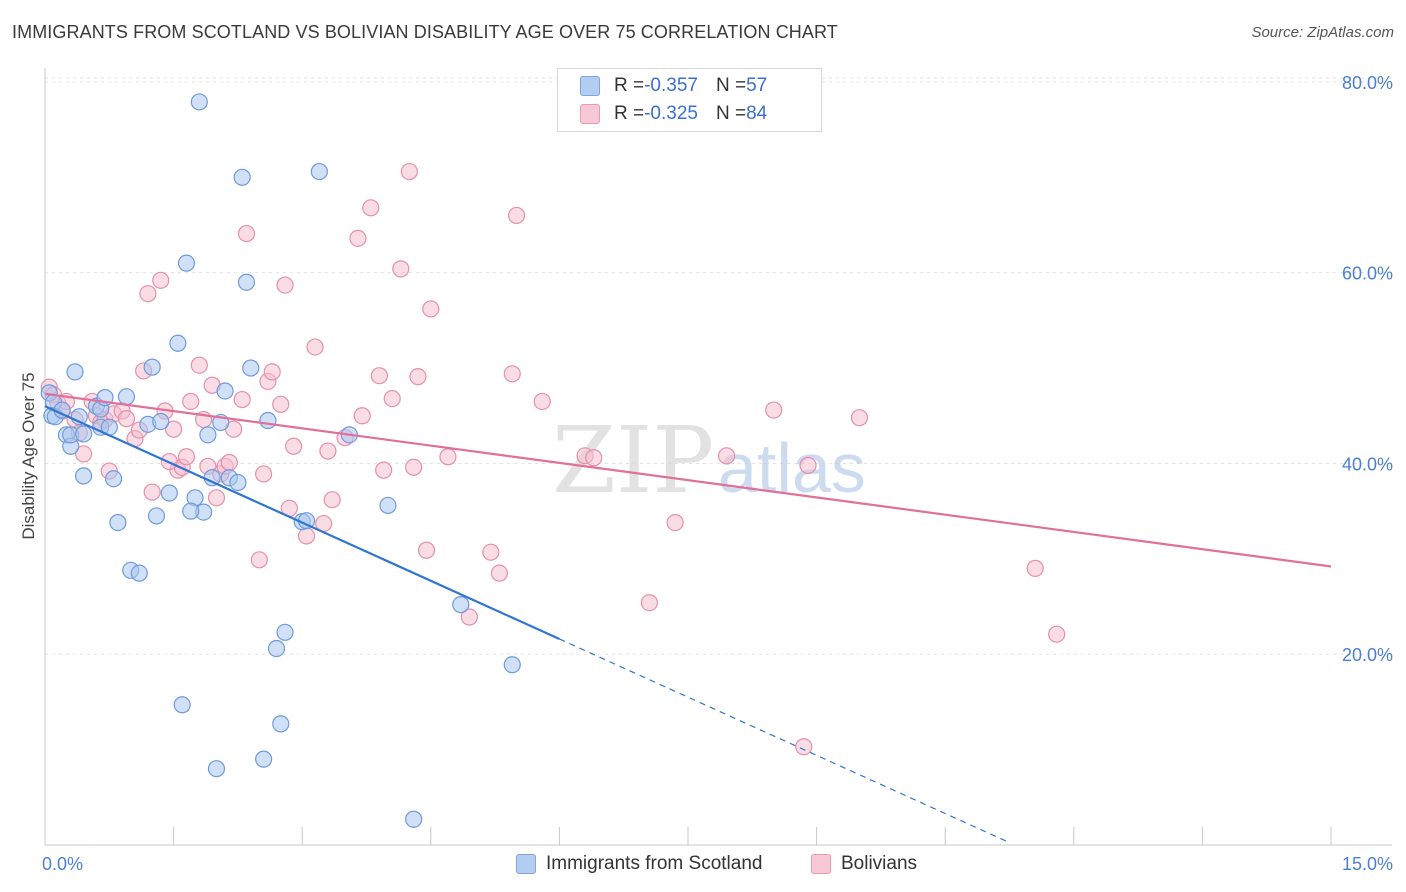  What do you see at coordinates (689, 100) in the screenshot?
I see `correlation-legend: R = -0.357 N = 57 R = -0.325 N = 84` at bounding box center [689, 100].